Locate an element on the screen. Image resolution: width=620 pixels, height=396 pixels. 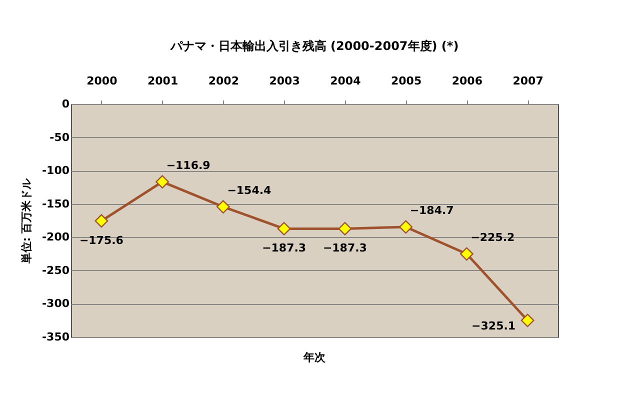
x-axis-title: 年次 is located at coordinates (314, 357).